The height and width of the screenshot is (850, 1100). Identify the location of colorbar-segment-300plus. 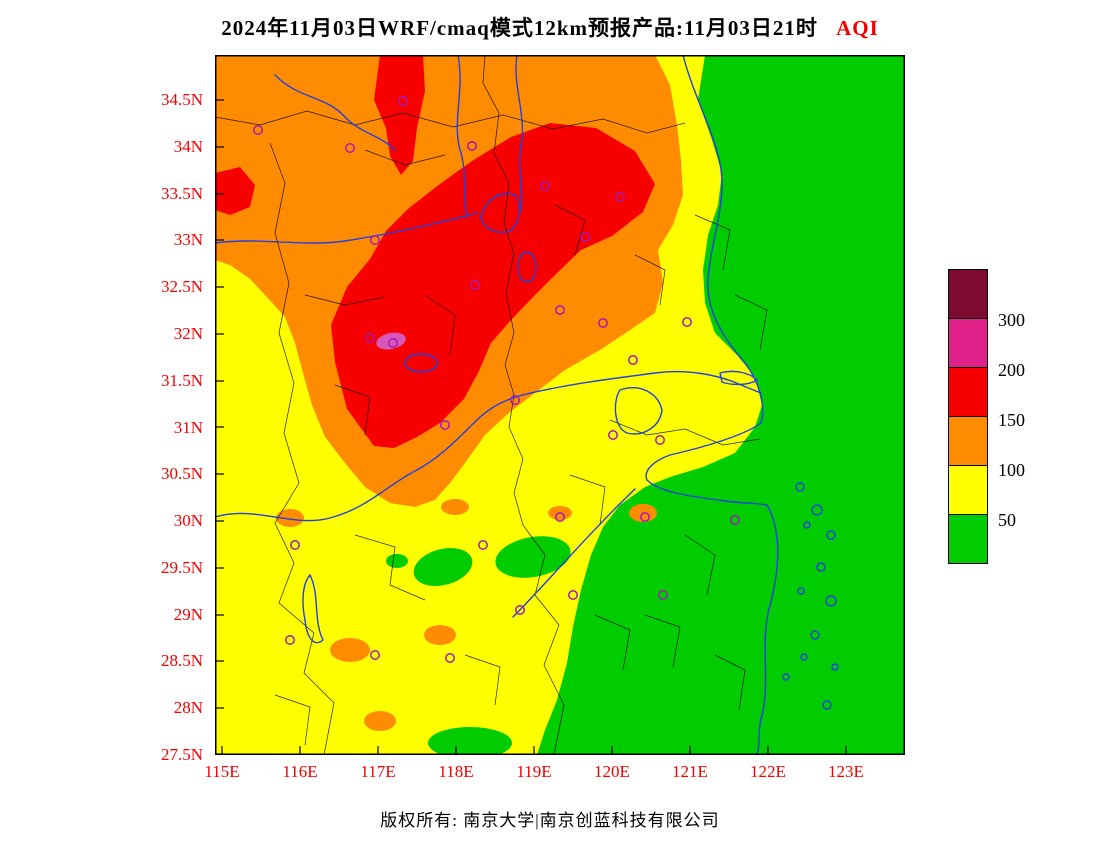
(968, 294).